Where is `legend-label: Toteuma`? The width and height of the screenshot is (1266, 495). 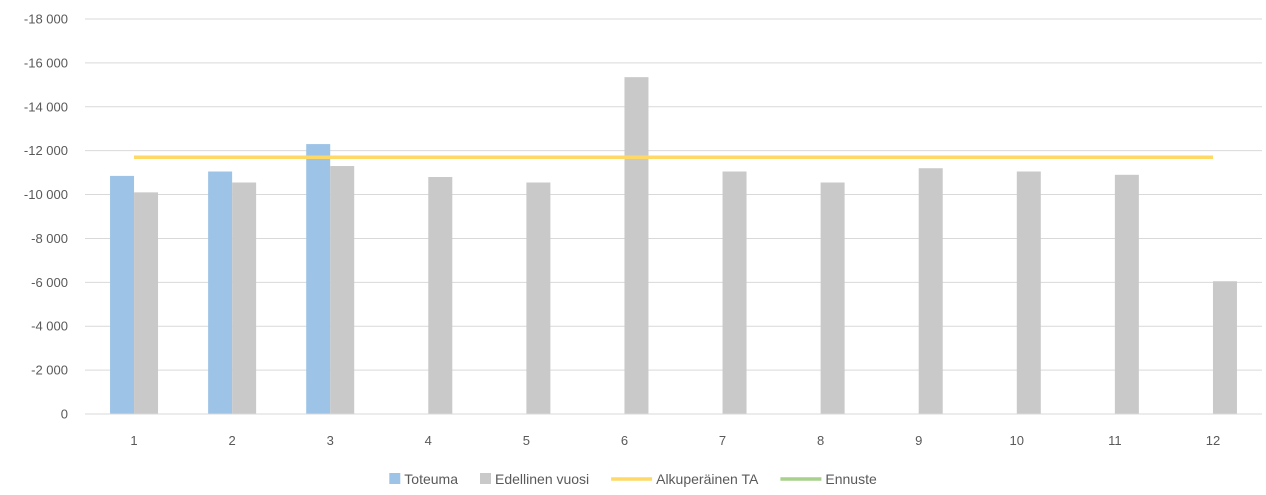
legend-label: Toteuma is located at coordinates (431, 479).